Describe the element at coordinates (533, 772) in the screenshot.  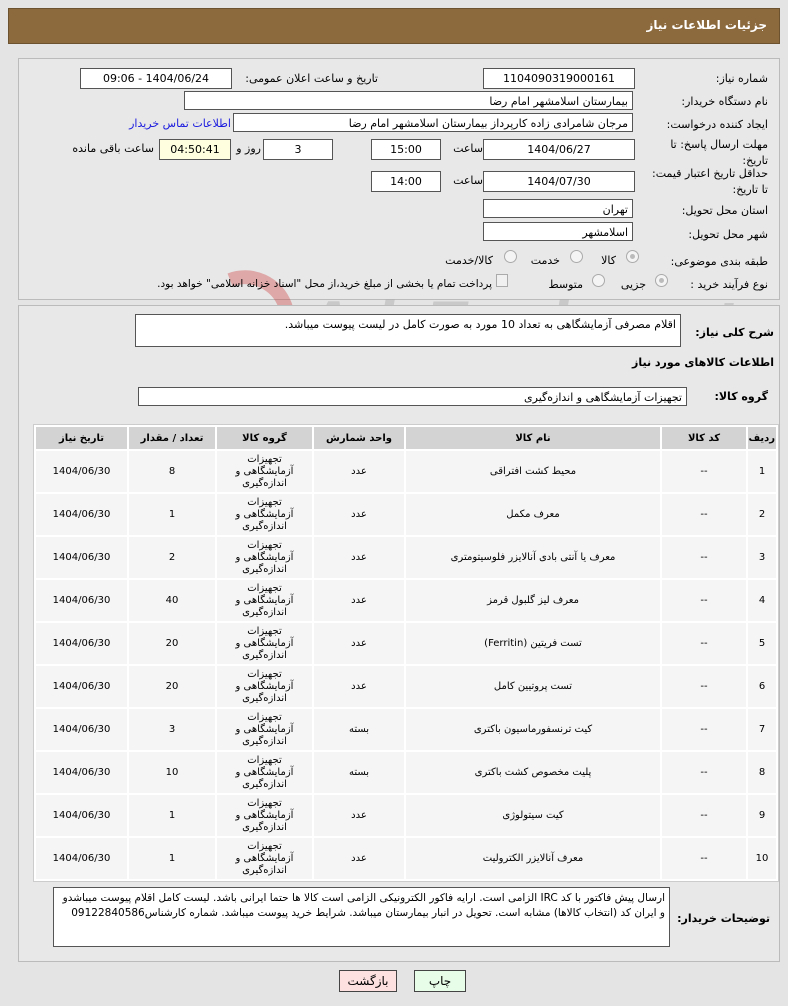
I see `goods-name-cell: پلیت مخصوص کشت باکتری` at that location.